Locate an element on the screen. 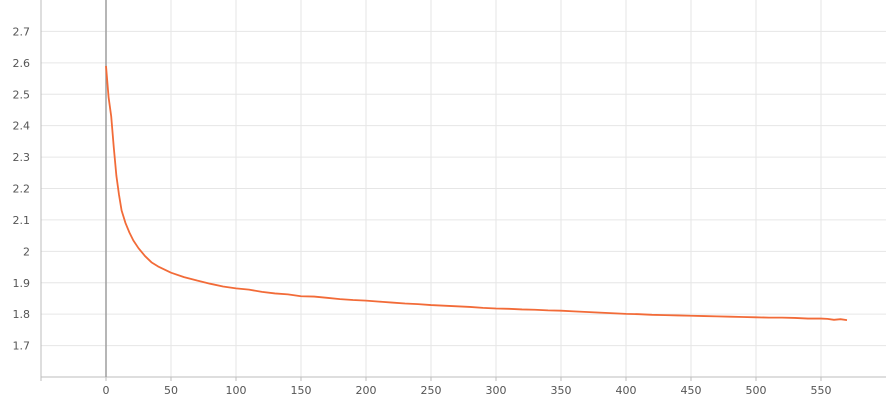  x-tick-label: 200 is located at coordinates (366, 390).